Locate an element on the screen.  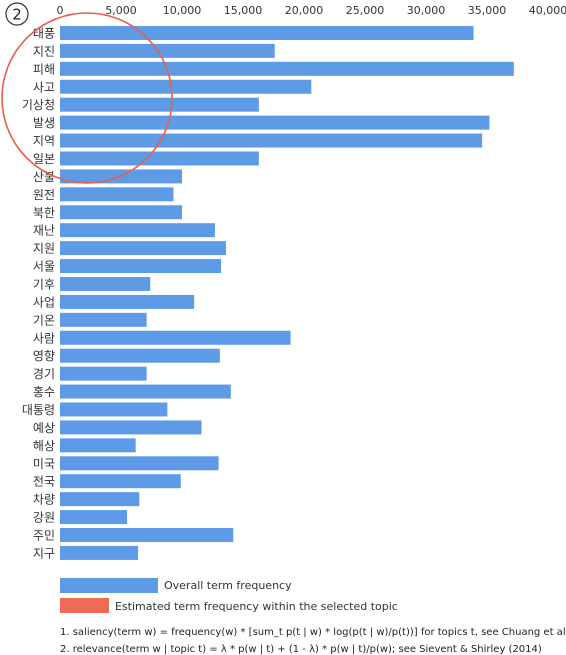
category-label: 해상 is located at coordinates (44, 446).